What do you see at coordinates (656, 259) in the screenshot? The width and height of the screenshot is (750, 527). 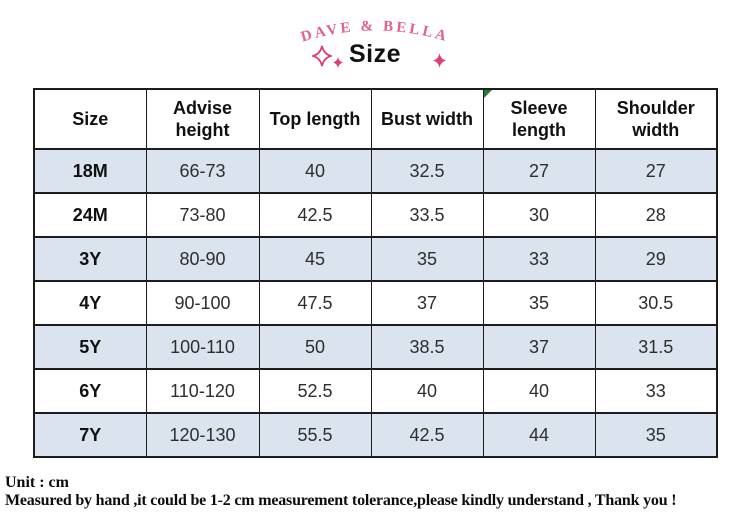 I see `table-cell: 29` at bounding box center [656, 259].